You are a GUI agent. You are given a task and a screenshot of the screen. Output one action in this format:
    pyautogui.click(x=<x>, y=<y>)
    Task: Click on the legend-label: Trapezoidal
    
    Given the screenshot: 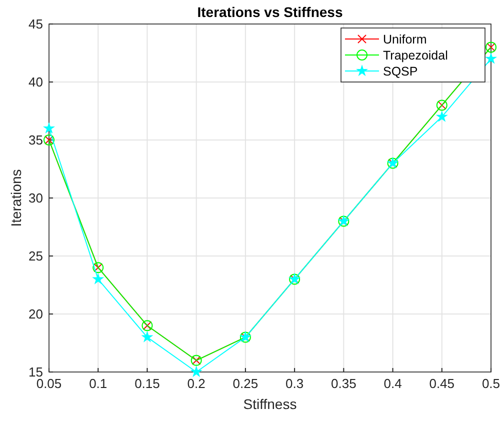 What is the action you would take?
    pyautogui.click(x=415, y=55)
    